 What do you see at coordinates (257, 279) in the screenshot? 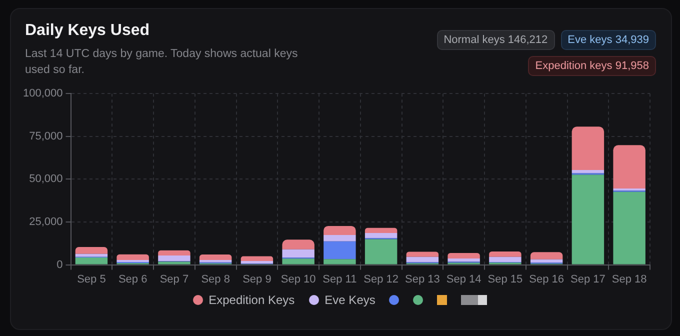
I see `x-tick-label: Sep 9` at bounding box center [257, 279].